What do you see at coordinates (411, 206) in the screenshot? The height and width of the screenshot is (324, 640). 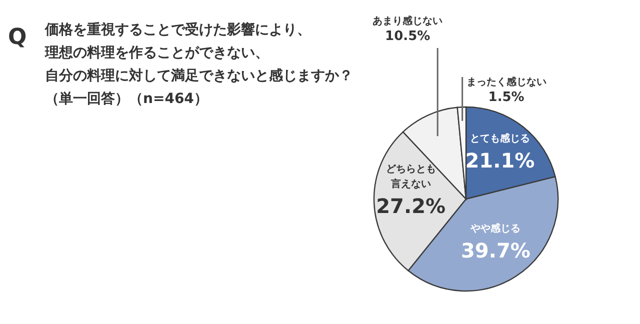 I see `data-label: 27.2%` at bounding box center [411, 206].